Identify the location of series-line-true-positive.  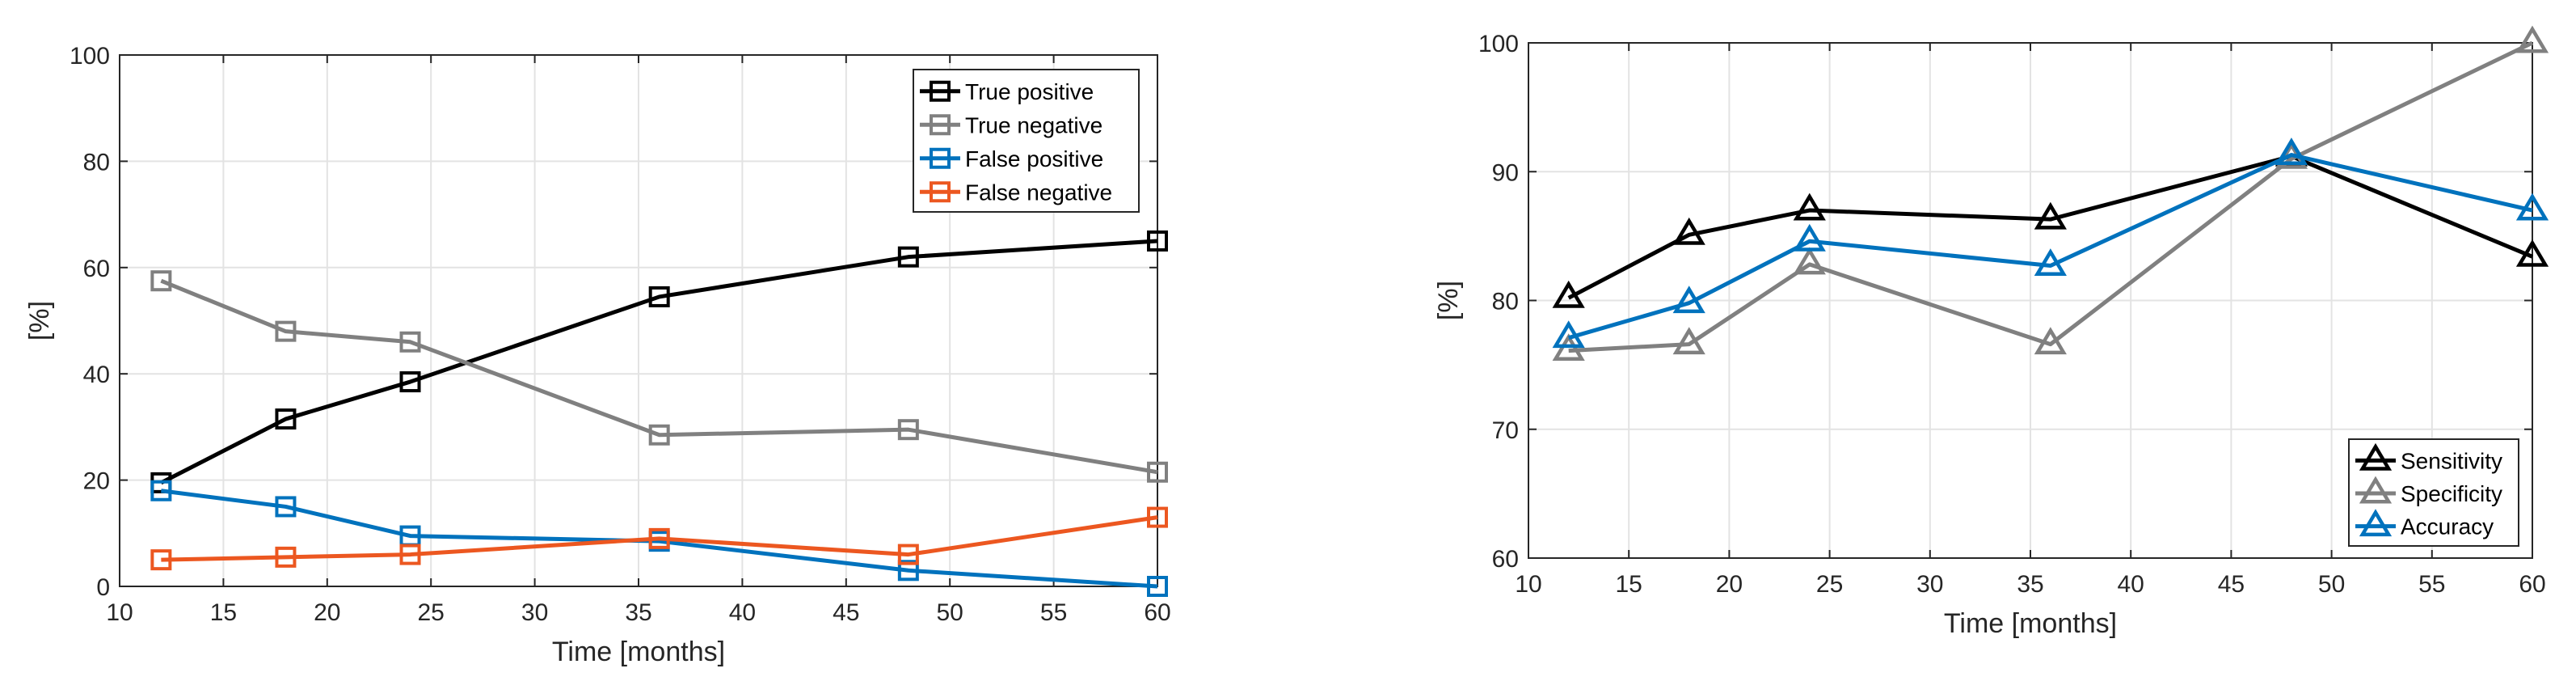
(659, 362).